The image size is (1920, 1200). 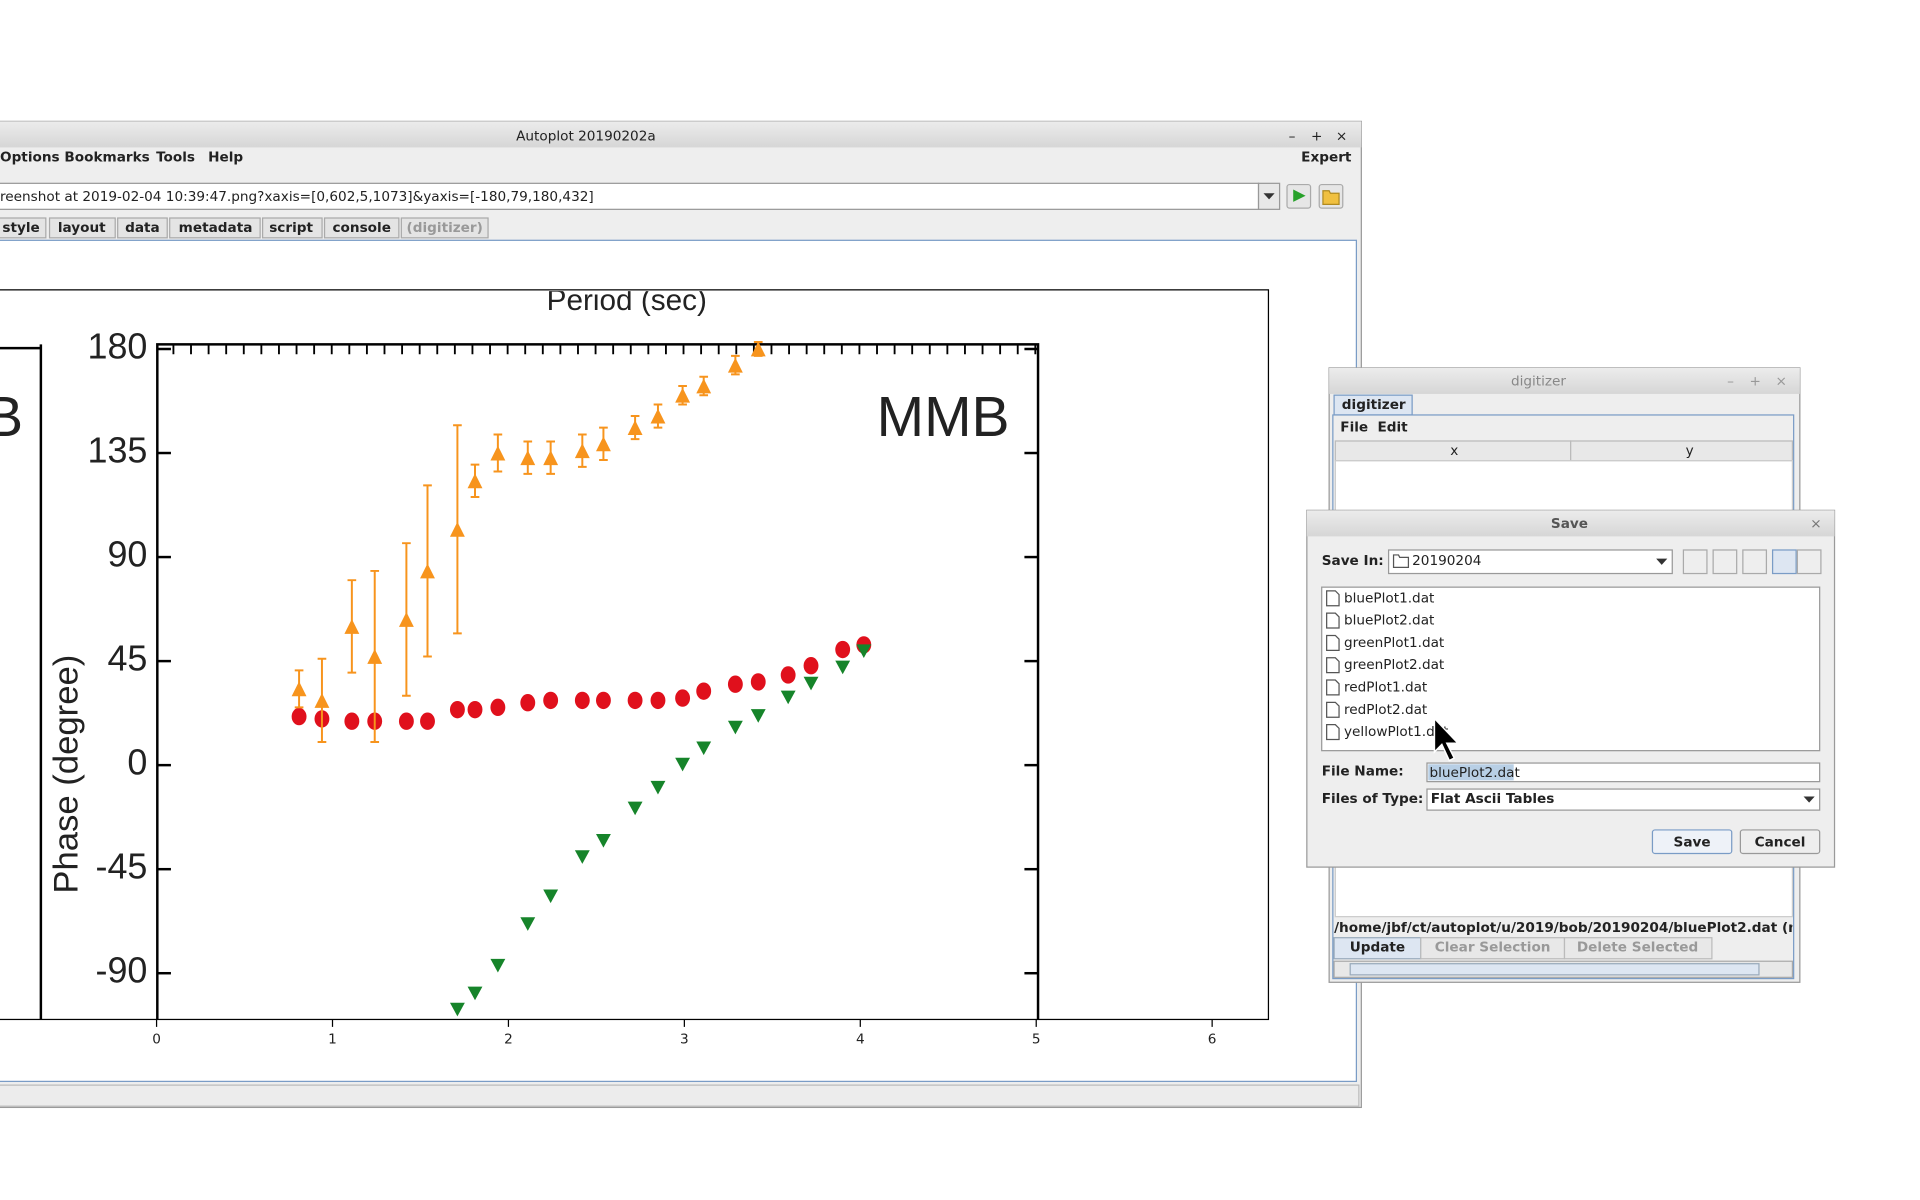 I want to click on tab-label: (digitizer), so click(x=445, y=228).